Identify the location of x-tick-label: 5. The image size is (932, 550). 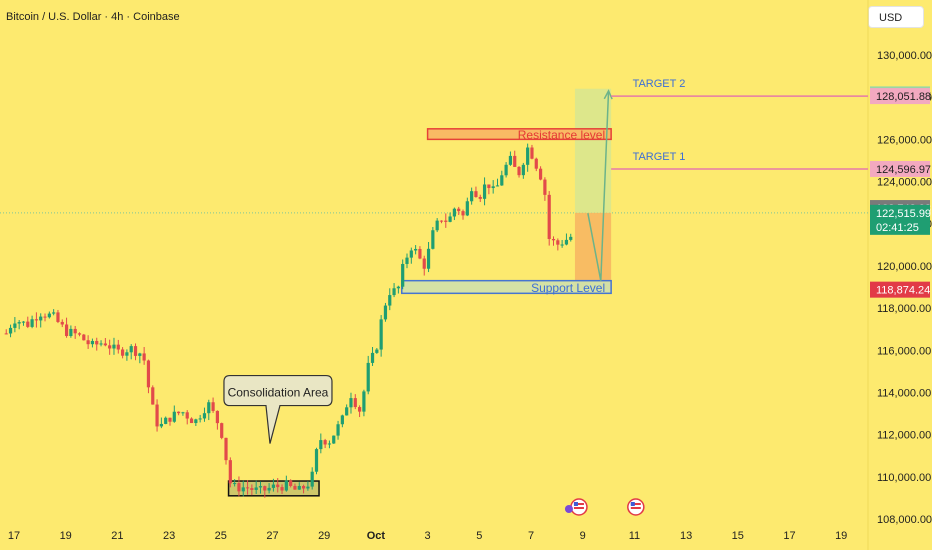
(479, 536).